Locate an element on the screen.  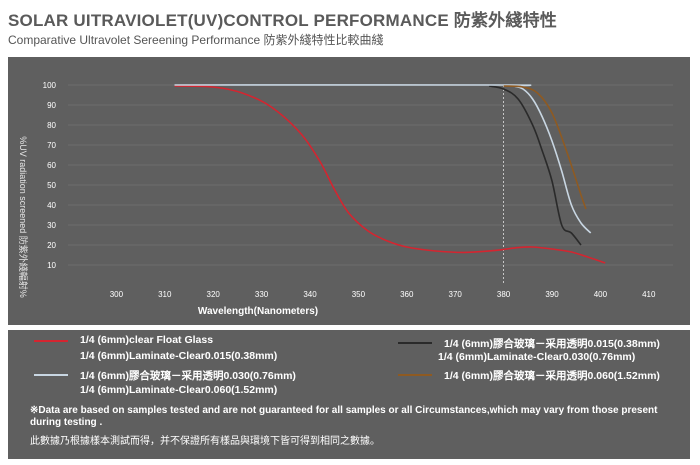
y-tick-label: 20 is located at coordinates (51, 245).